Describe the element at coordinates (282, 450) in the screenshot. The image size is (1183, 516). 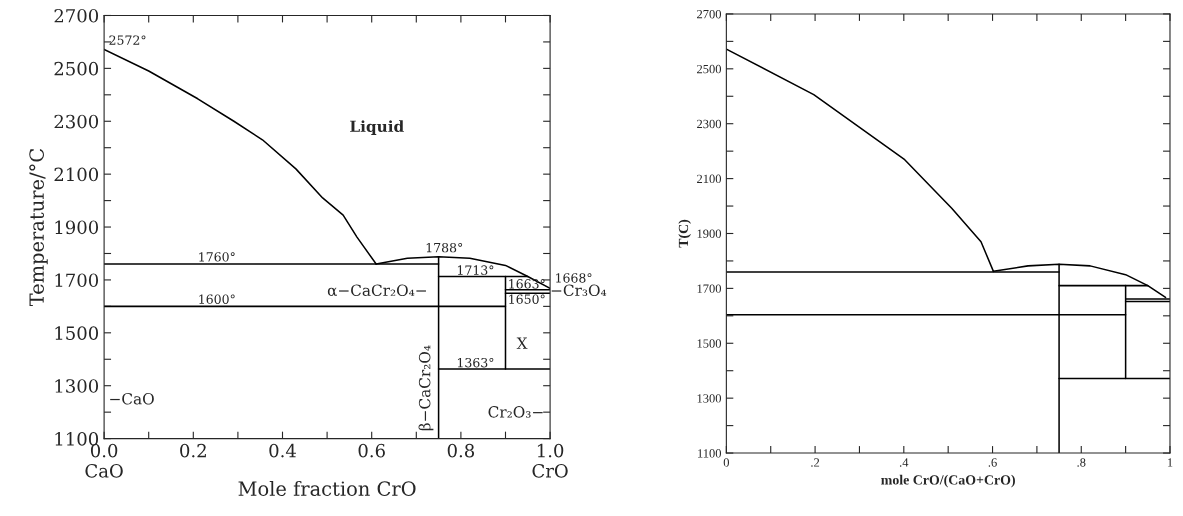
I see `x-tick-label: 0.4` at that location.